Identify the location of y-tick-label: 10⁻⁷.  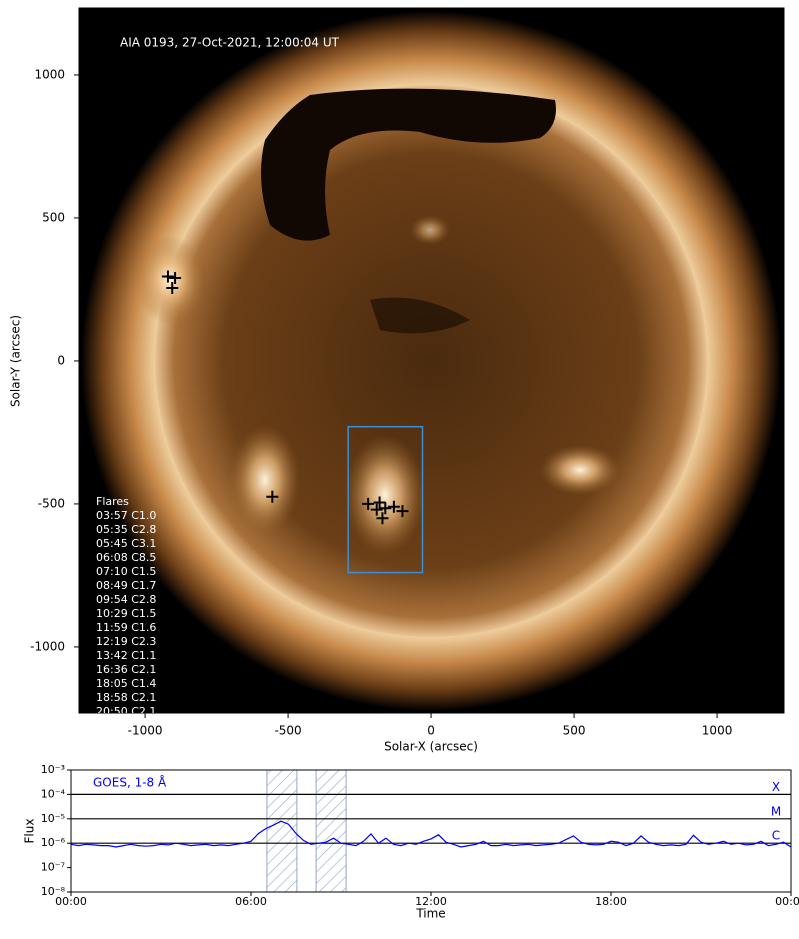
(53, 867).